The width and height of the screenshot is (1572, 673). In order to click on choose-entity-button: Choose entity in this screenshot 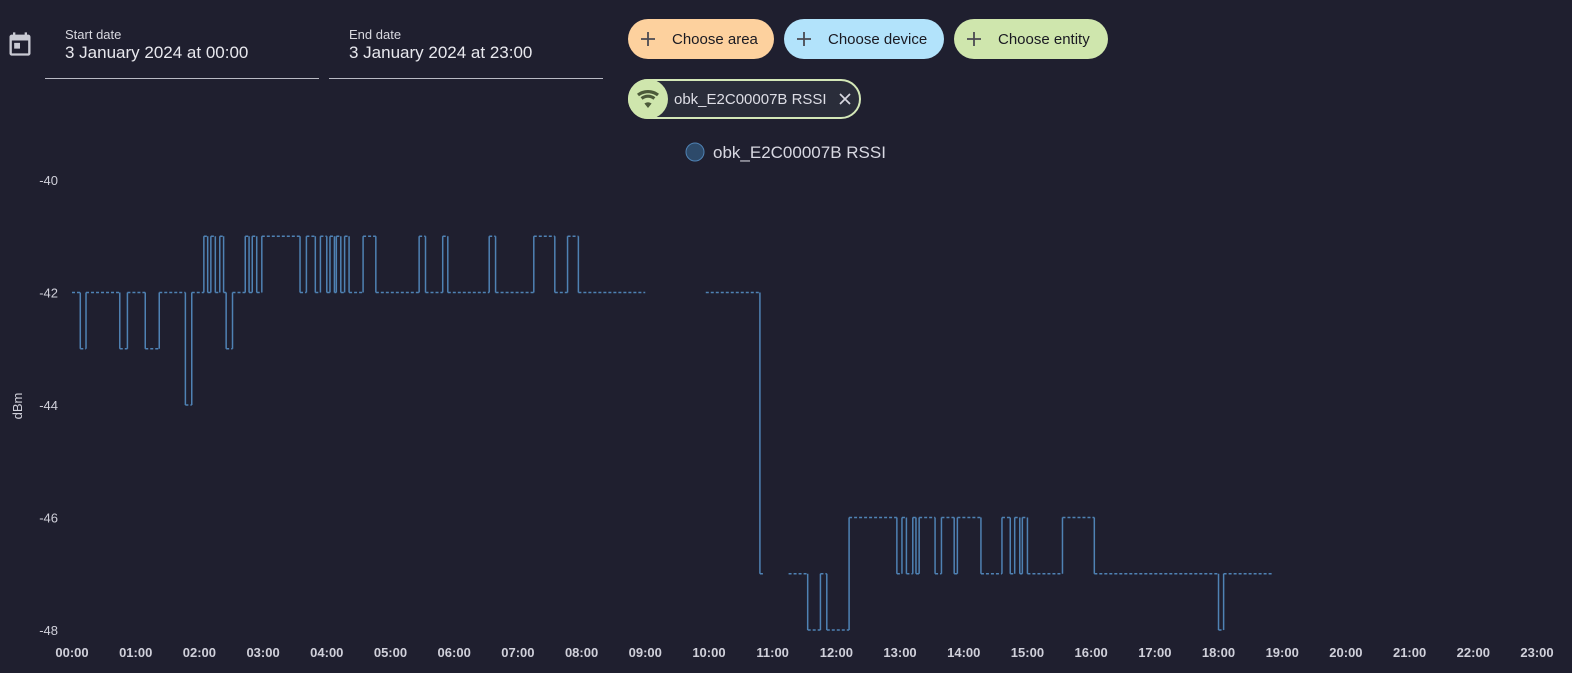, I will do `click(1031, 39)`.